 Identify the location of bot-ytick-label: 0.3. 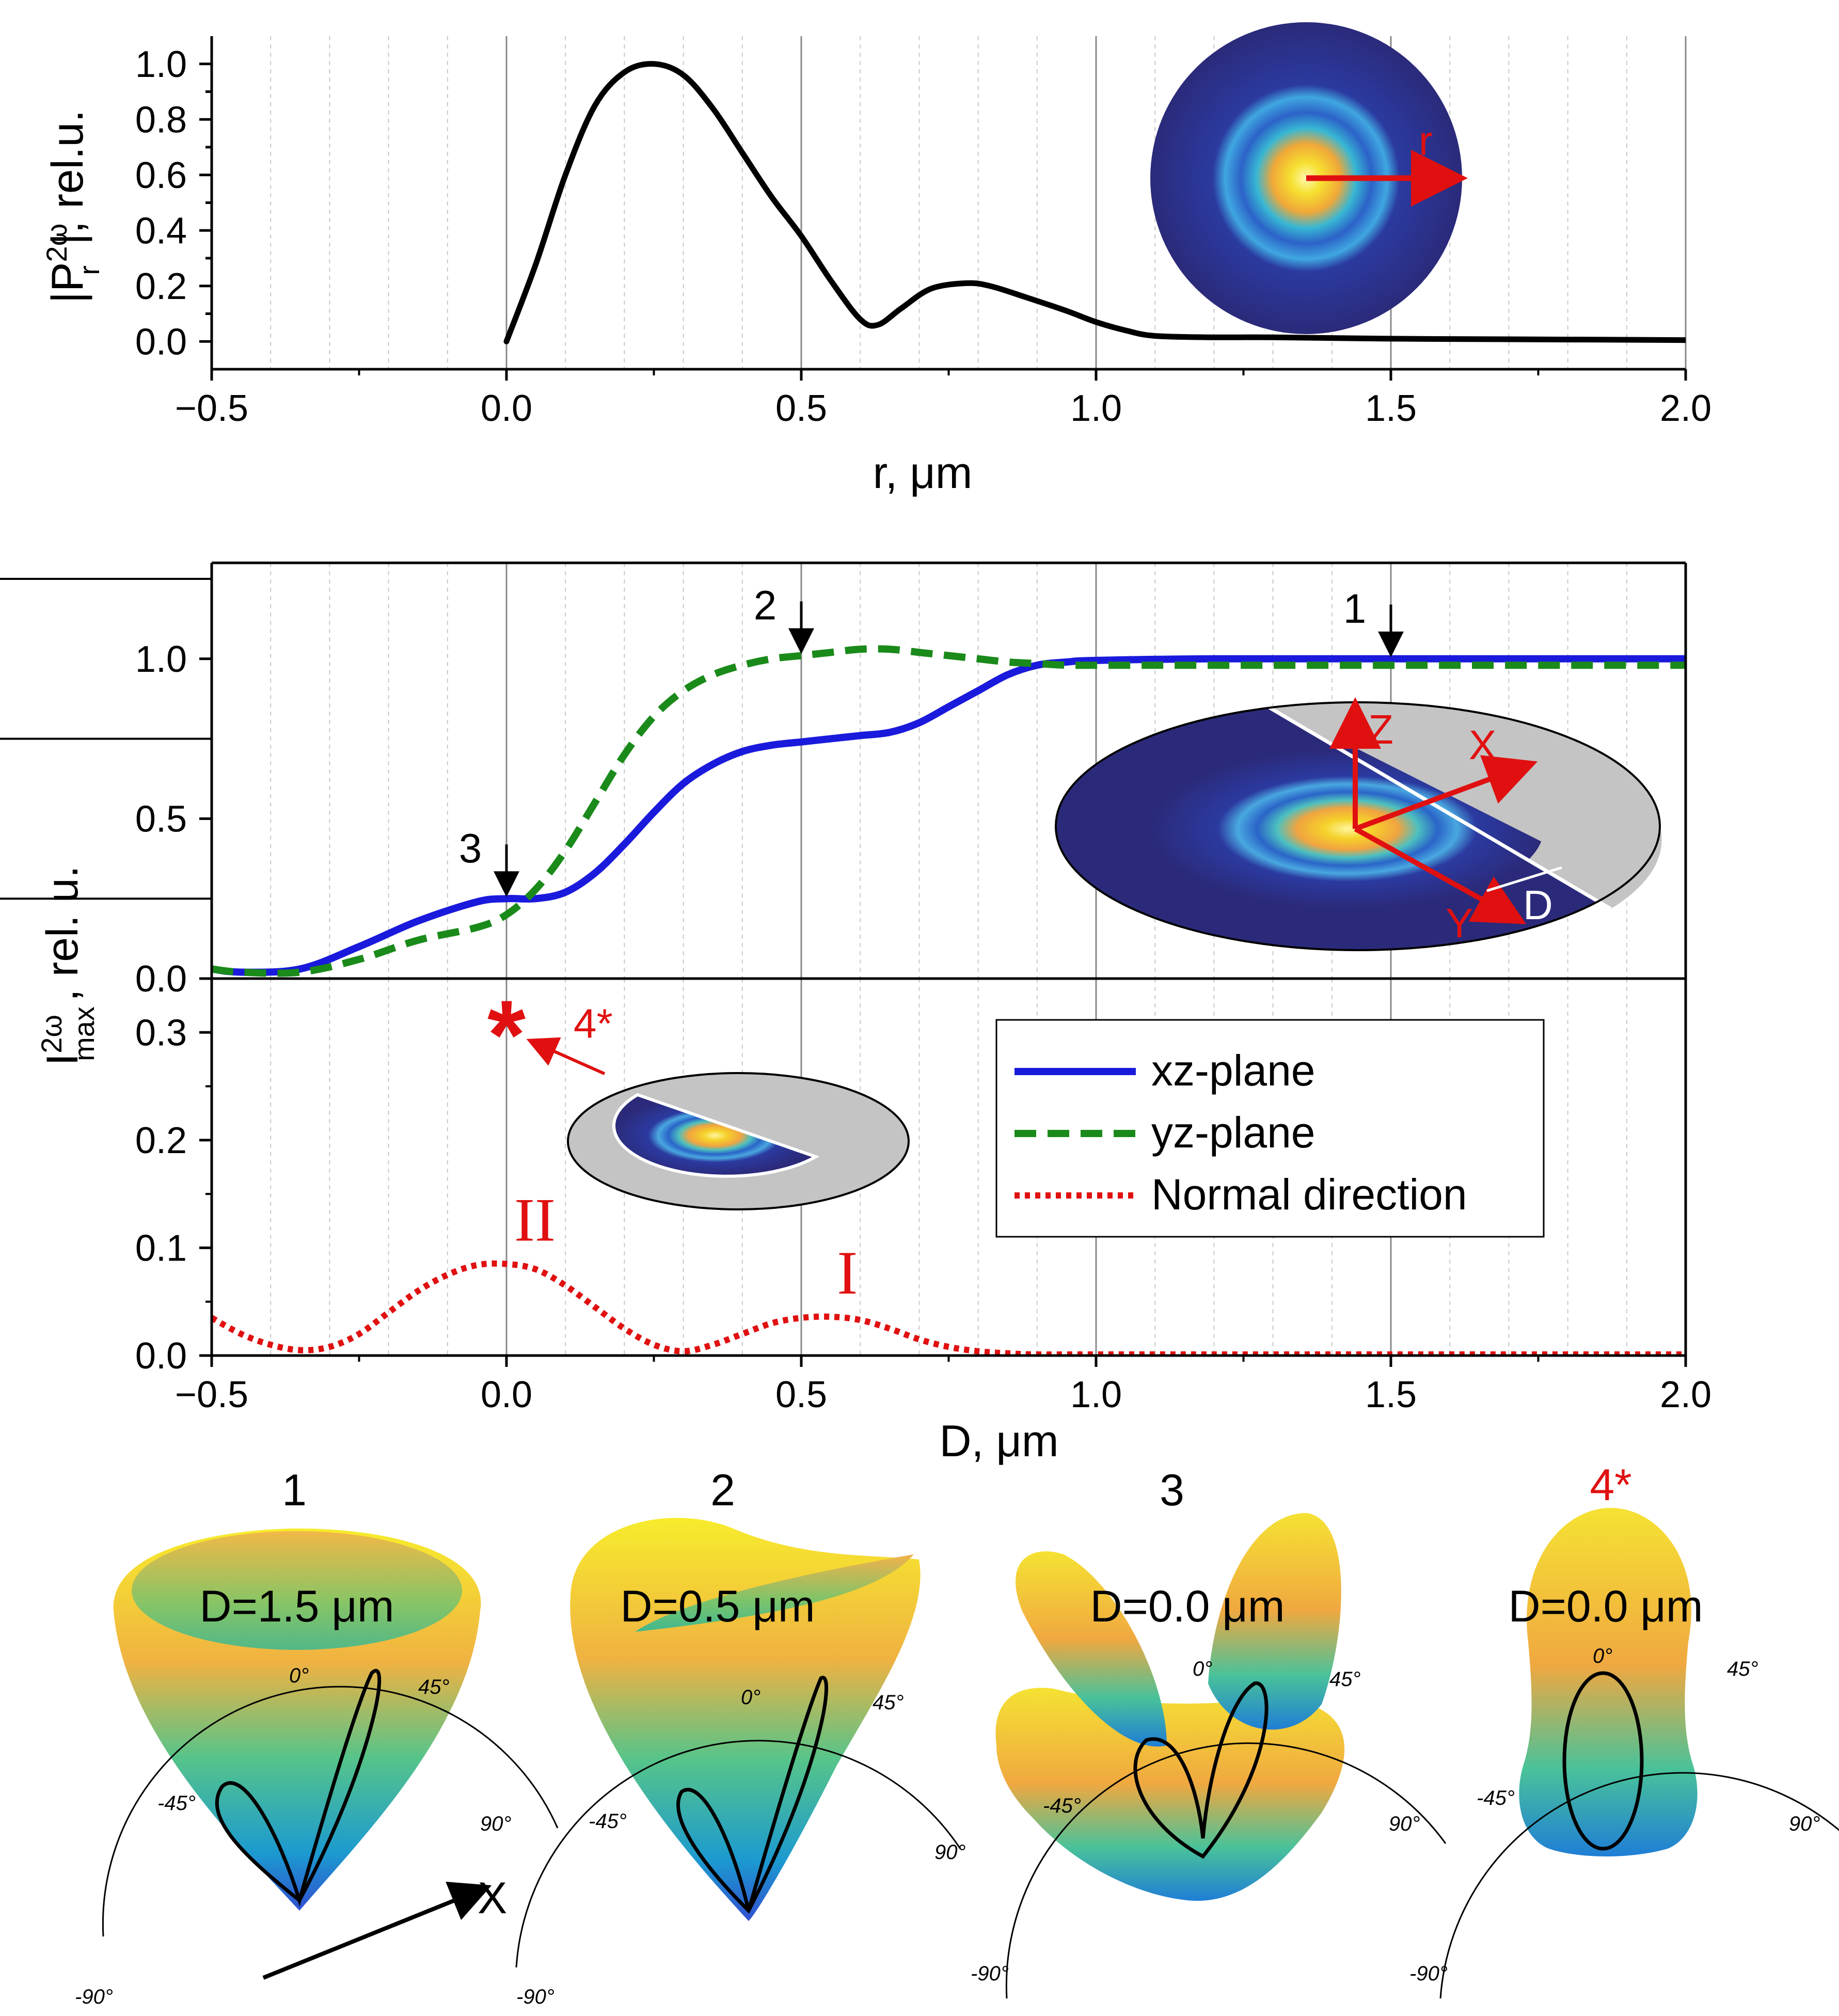
(161, 1032).